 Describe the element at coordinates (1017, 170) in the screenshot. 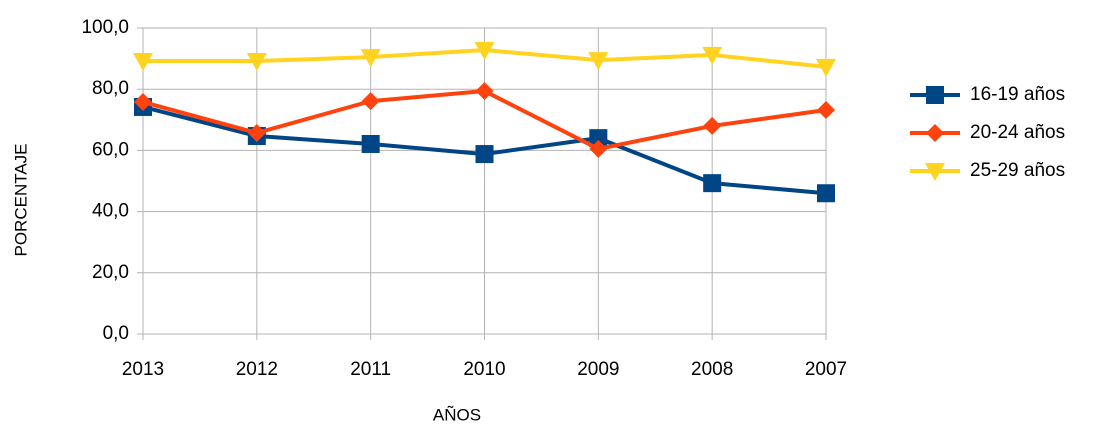

I see `legend-label: 25-29 años` at that location.